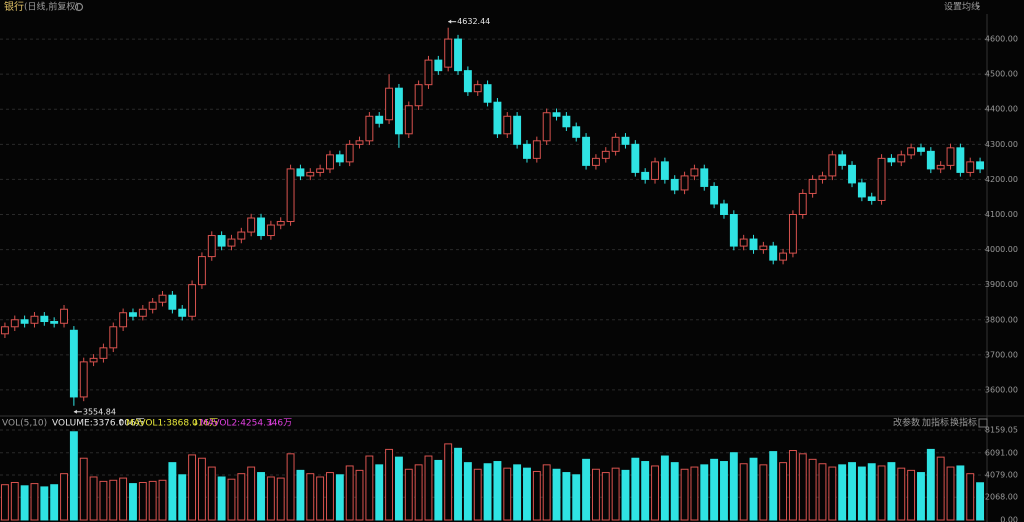  Describe the element at coordinates (246, 424) in the screenshot. I see `mavol2: MAVOL2:4254.346万` at that location.